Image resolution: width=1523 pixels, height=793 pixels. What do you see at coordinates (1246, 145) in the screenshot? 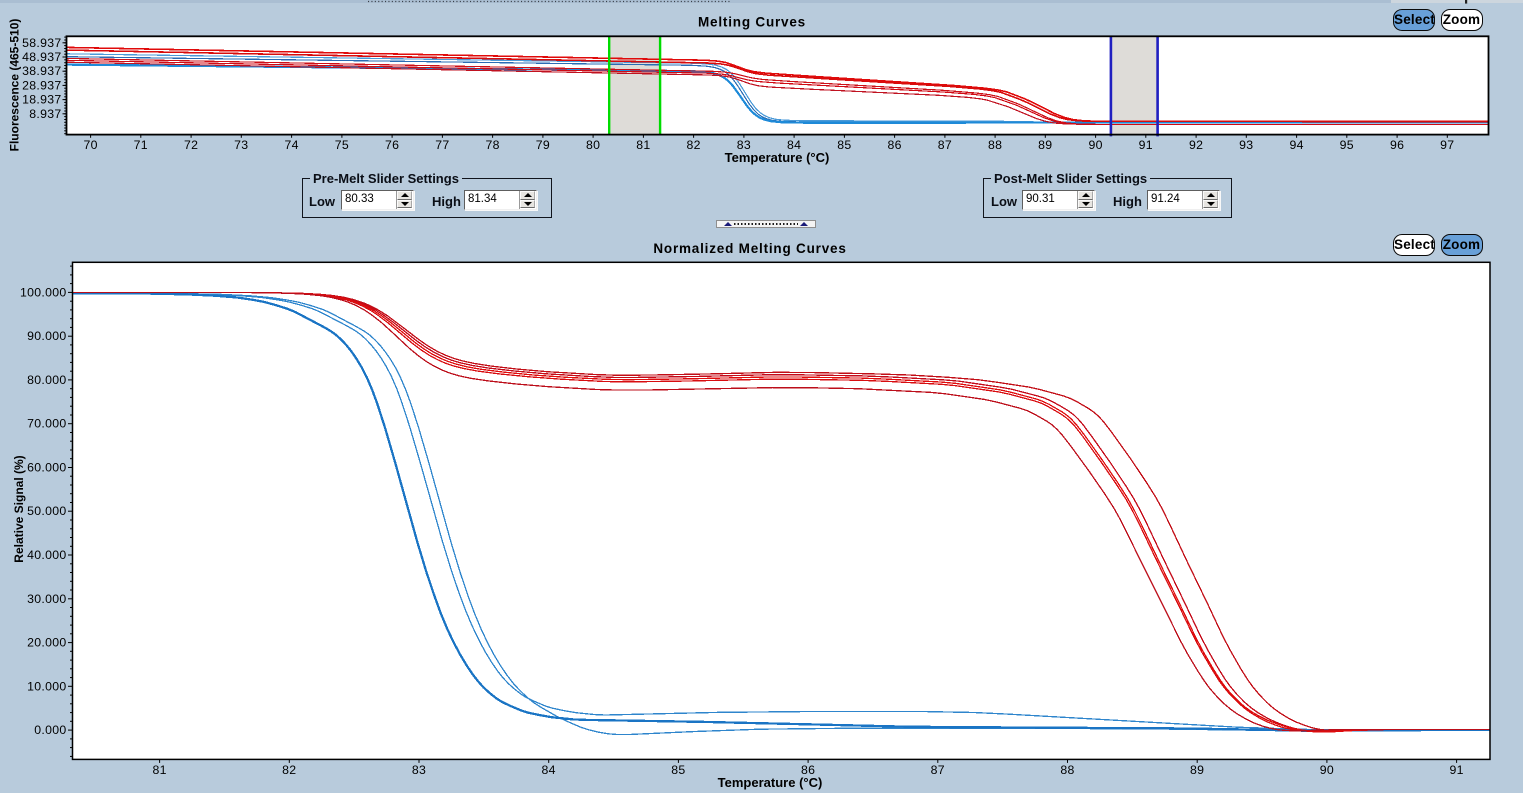
I see `svg-text: 93` at bounding box center [1246, 145].